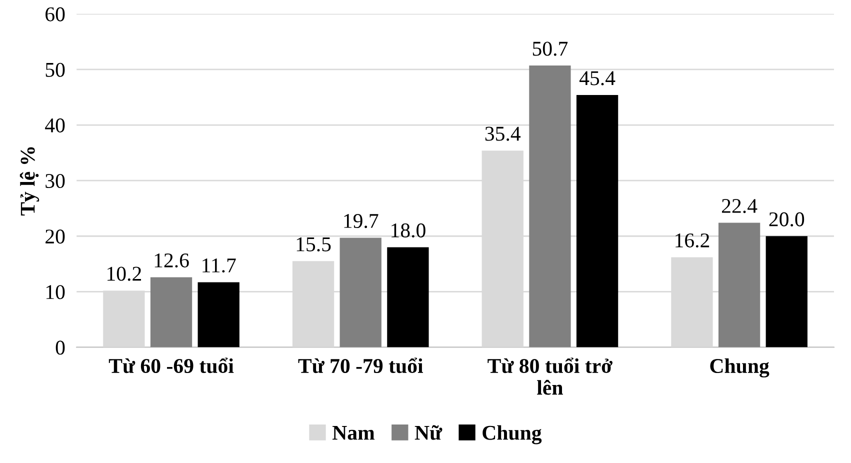 Image resolution: width=851 pixels, height=463 pixels. I want to click on legend-label: Nam, so click(353, 433).